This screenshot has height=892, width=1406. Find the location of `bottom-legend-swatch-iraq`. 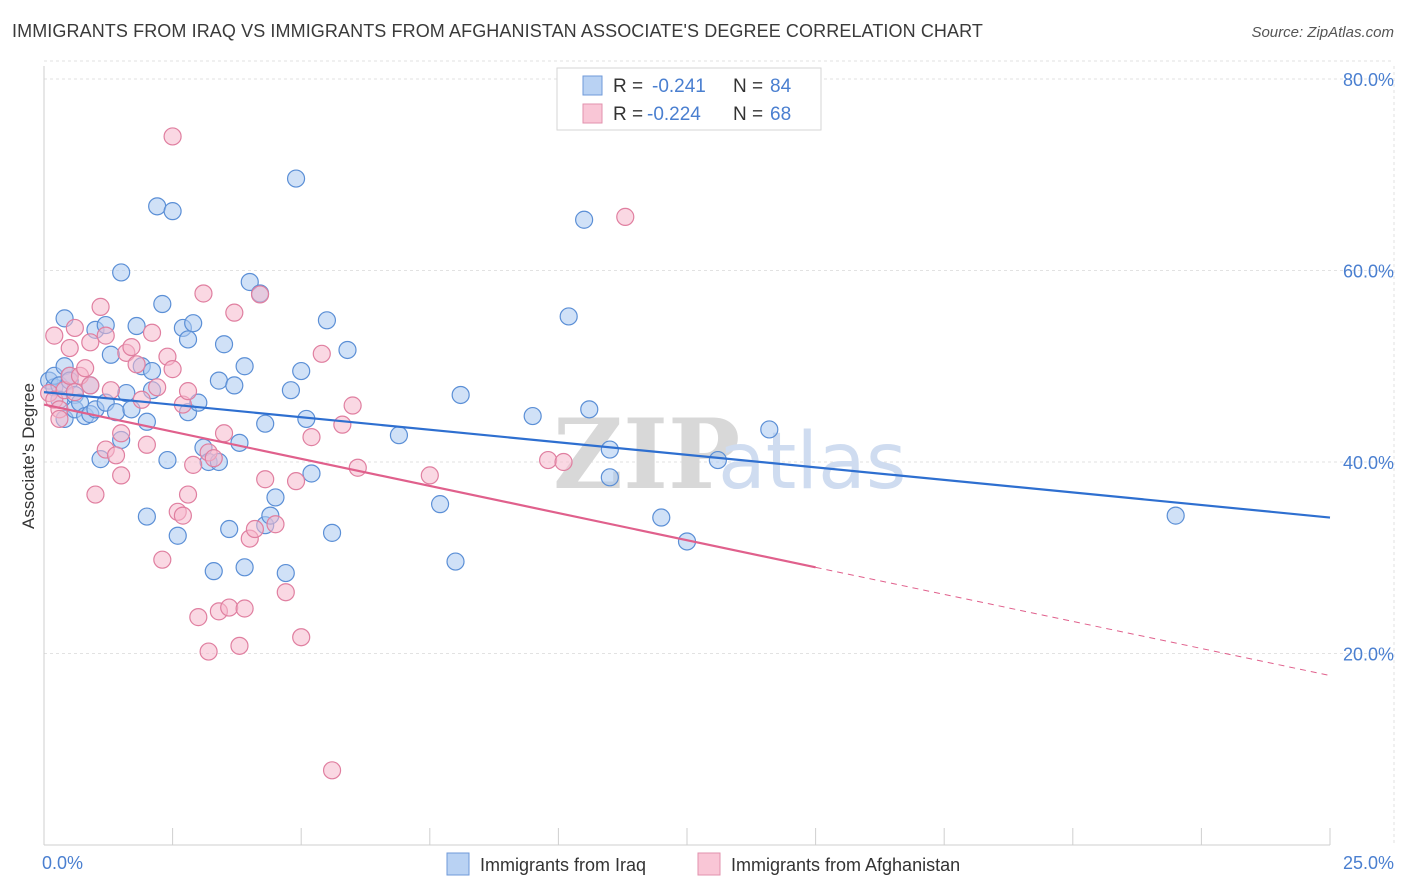

bottom-legend-swatch-iraq is located at coordinates (458, 864).